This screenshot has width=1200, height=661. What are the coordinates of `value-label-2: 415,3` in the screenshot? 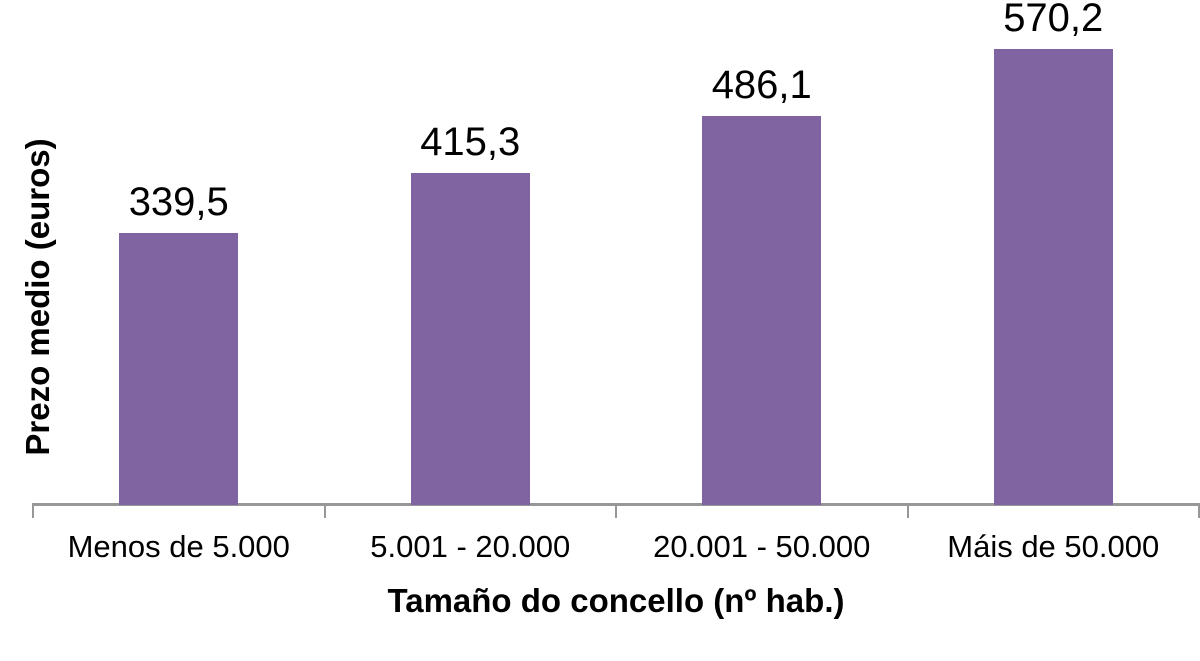 It's located at (470, 141).